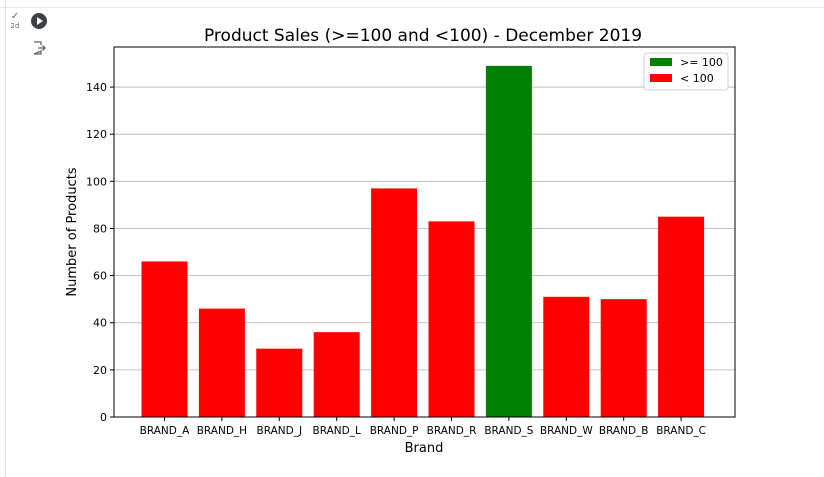 The image size is (824, 477). Describe the element at coordinates (100, 276) in the screenshot. I see `y-tick-label-60: 60` at that location.